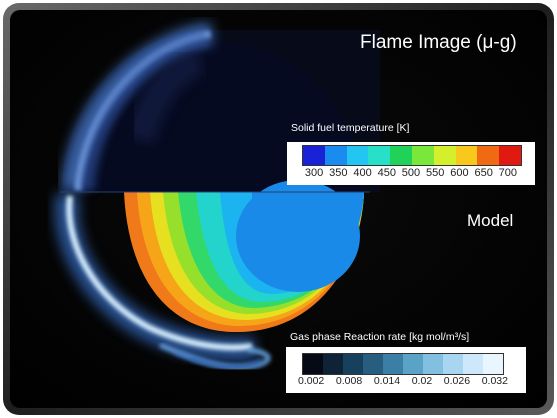 Image resolution: width=557 pixels, height=418 pixels. I want to click on gas-colorbar, so click(403, 364).